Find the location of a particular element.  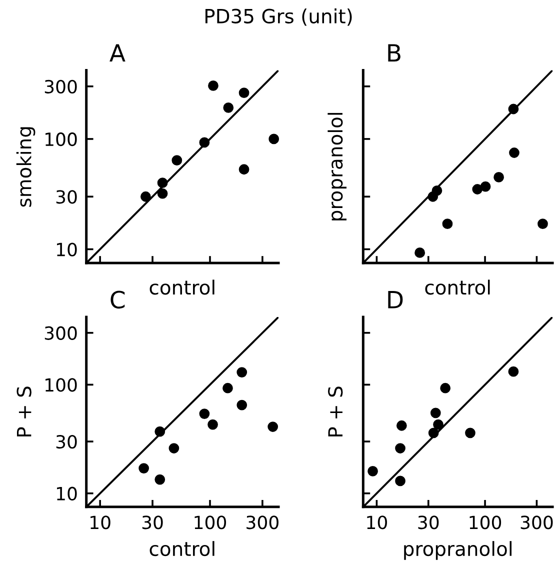

text: C is located at coordinates (117, 299).